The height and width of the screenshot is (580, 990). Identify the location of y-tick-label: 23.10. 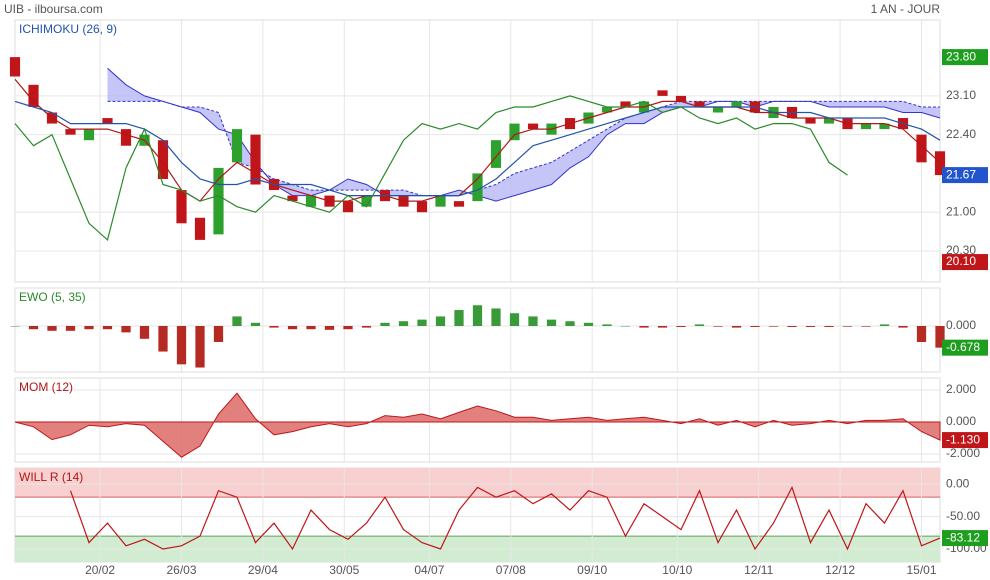
(961, 95).